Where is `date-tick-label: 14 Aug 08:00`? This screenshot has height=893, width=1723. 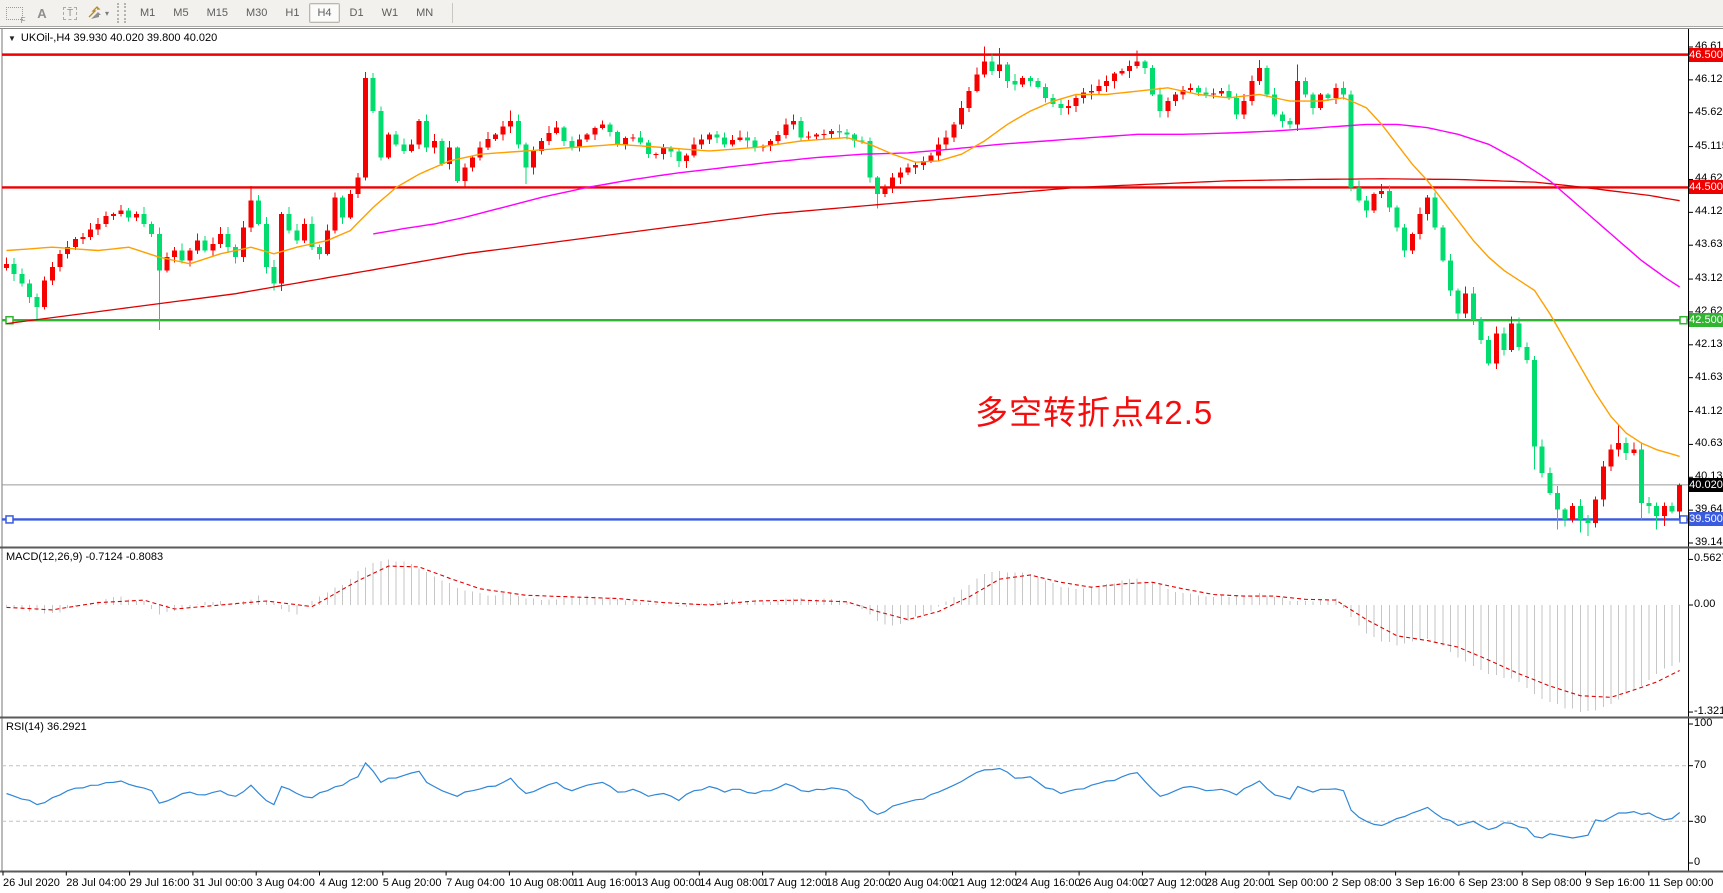
date-tick-label: 14 Aug 08:00 is located at coordinates (732, 883).